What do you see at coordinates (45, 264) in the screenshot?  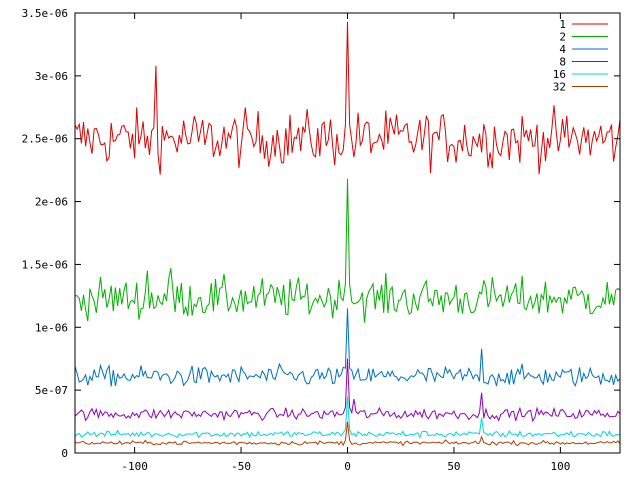 I see `y-tick-label: 1.5e-06` at bounding box center [45, 264].